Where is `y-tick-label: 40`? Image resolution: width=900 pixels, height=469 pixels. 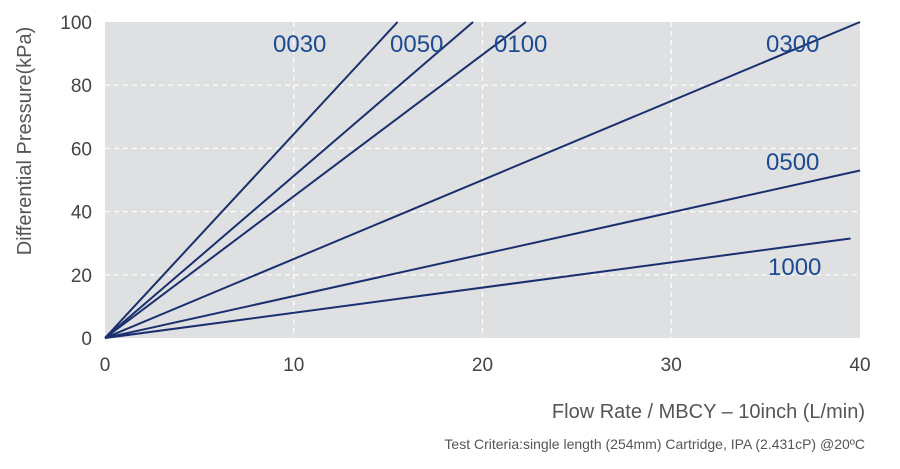 y-tick-label: 40 is located at coordinates (81, 213).